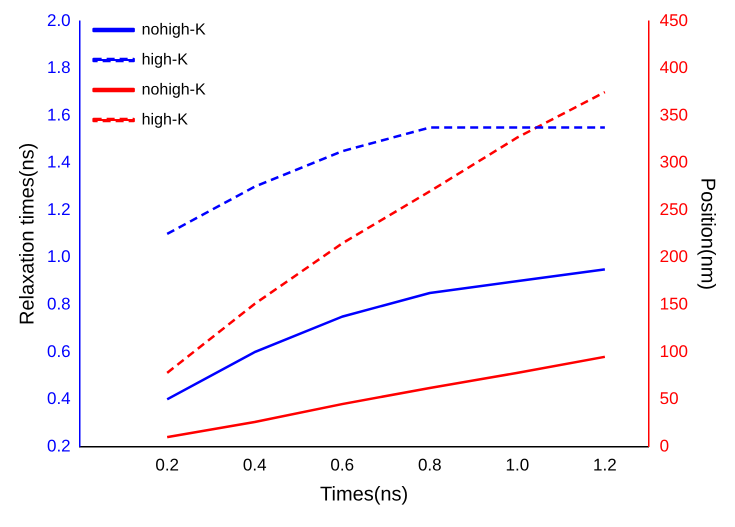 The image size is (735, 527). I want to click on x-axis-title: Times(ns), so click(364, 495).